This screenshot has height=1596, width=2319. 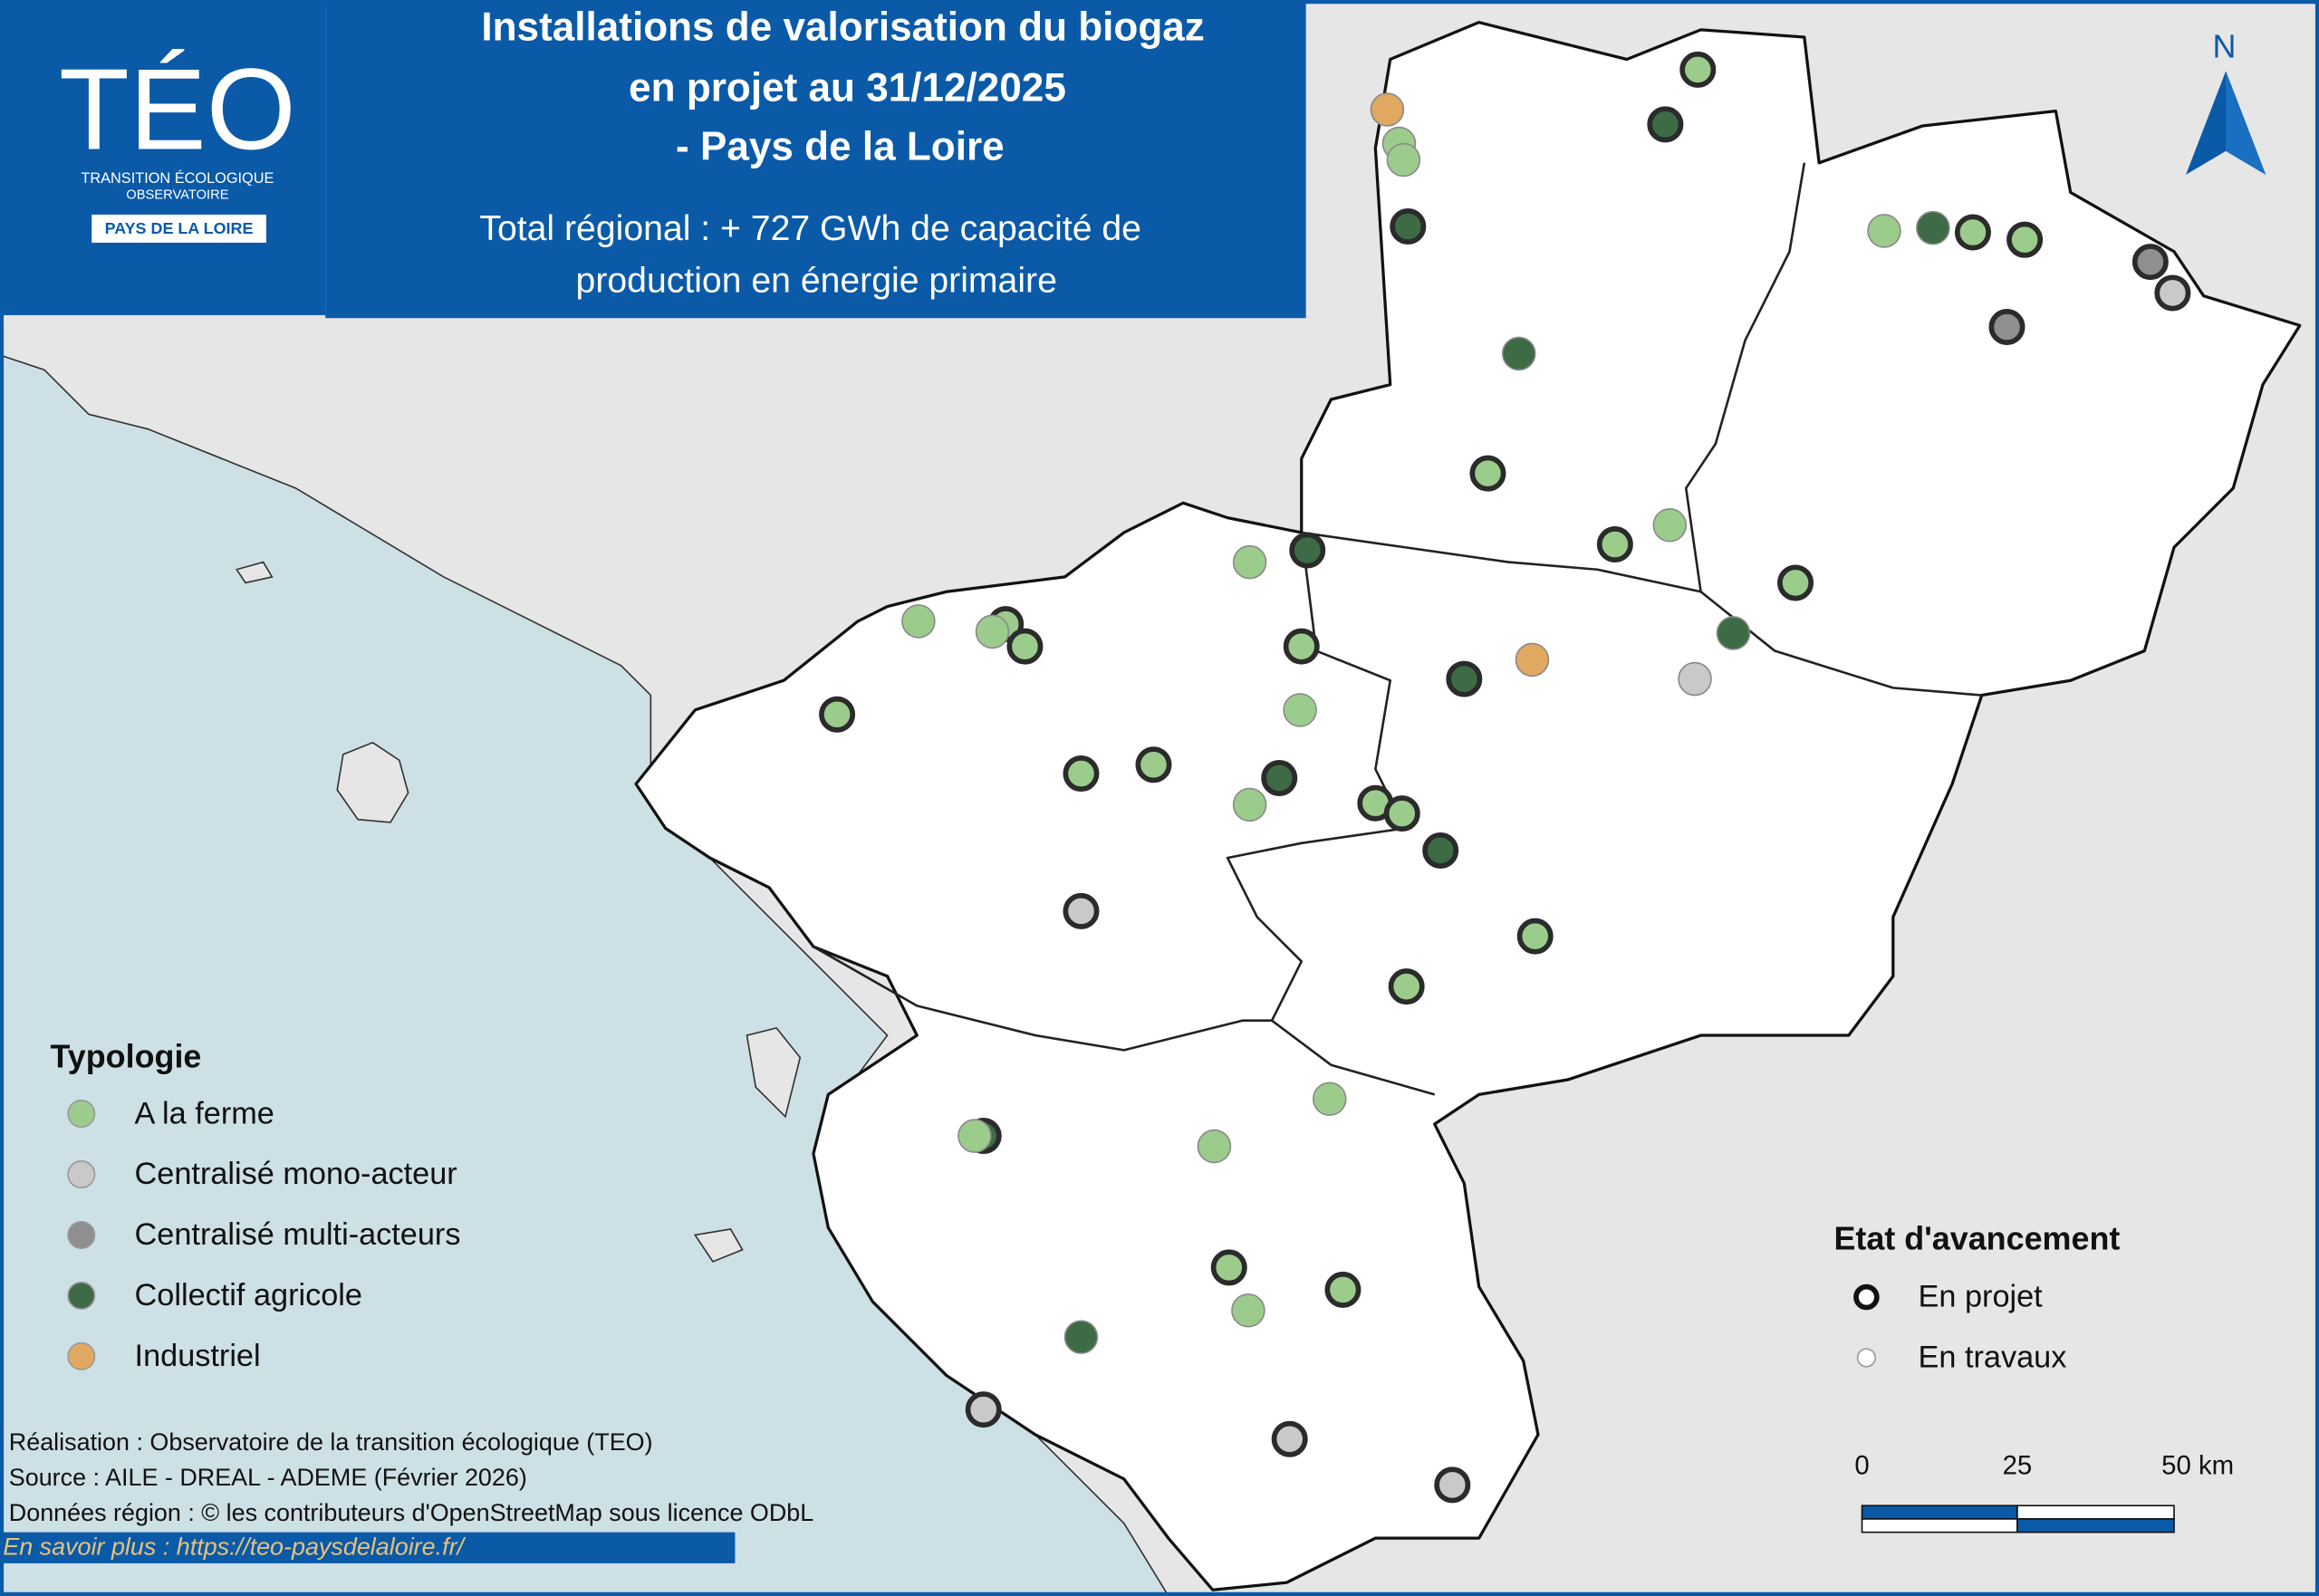 I want to click on legend-label: En travaux, so click(x=1993, y=1358).